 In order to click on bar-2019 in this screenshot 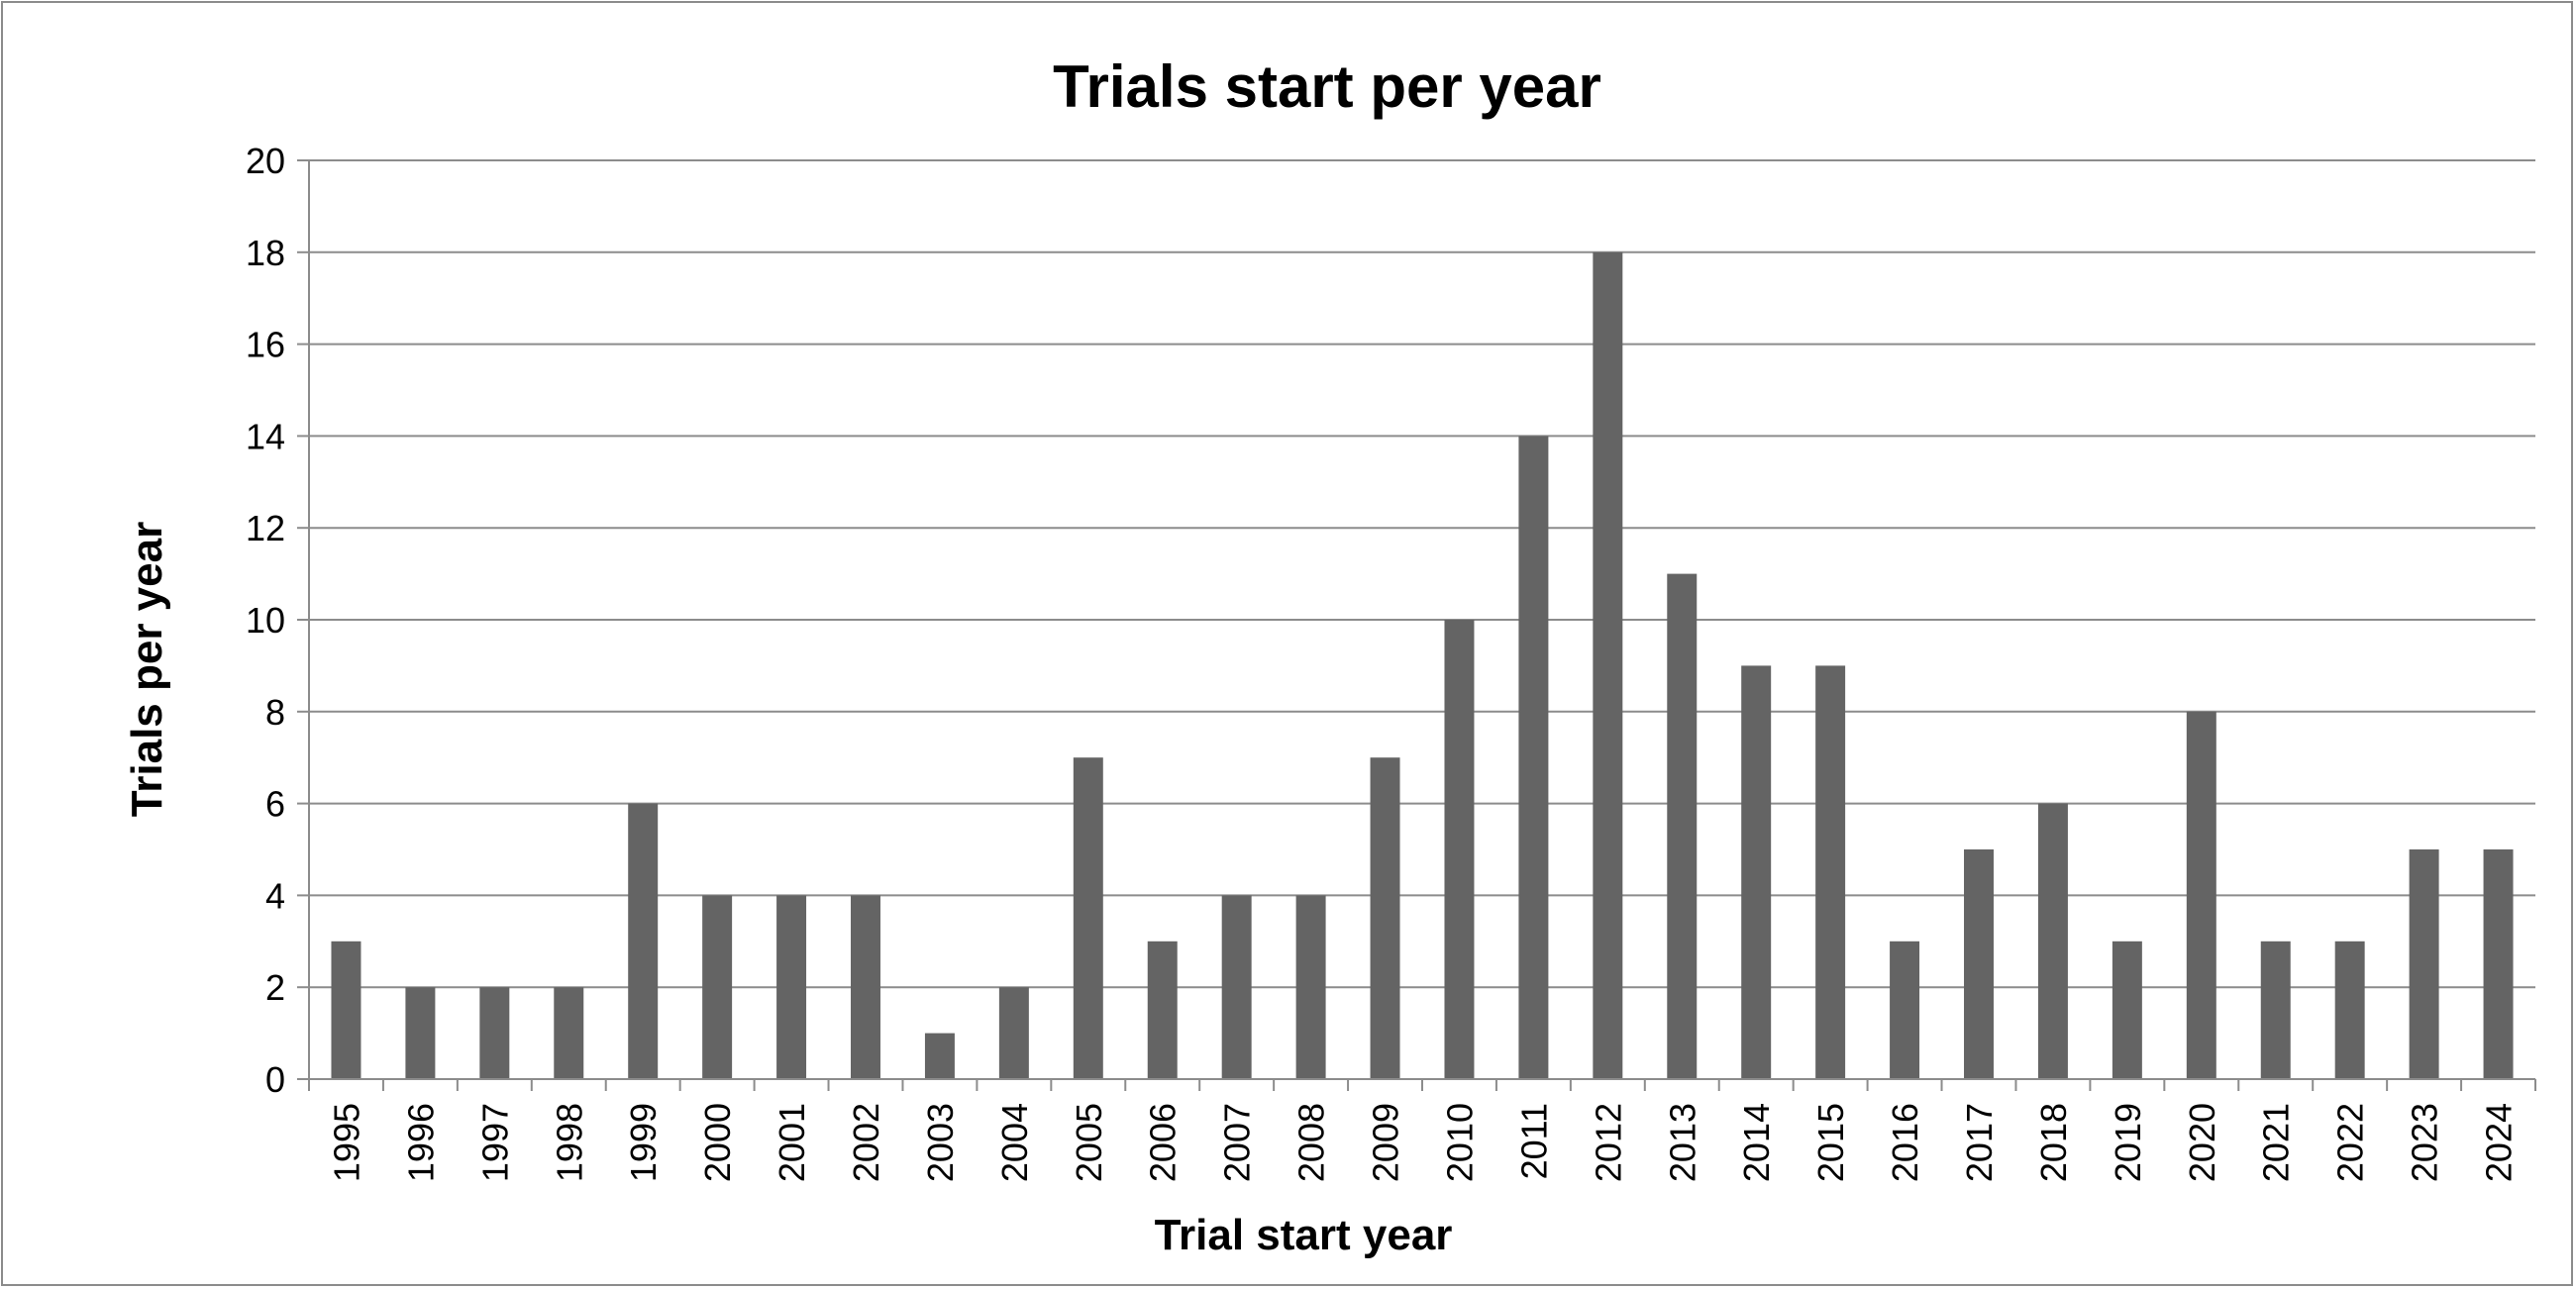, I will do `click(2127, 1010)`.